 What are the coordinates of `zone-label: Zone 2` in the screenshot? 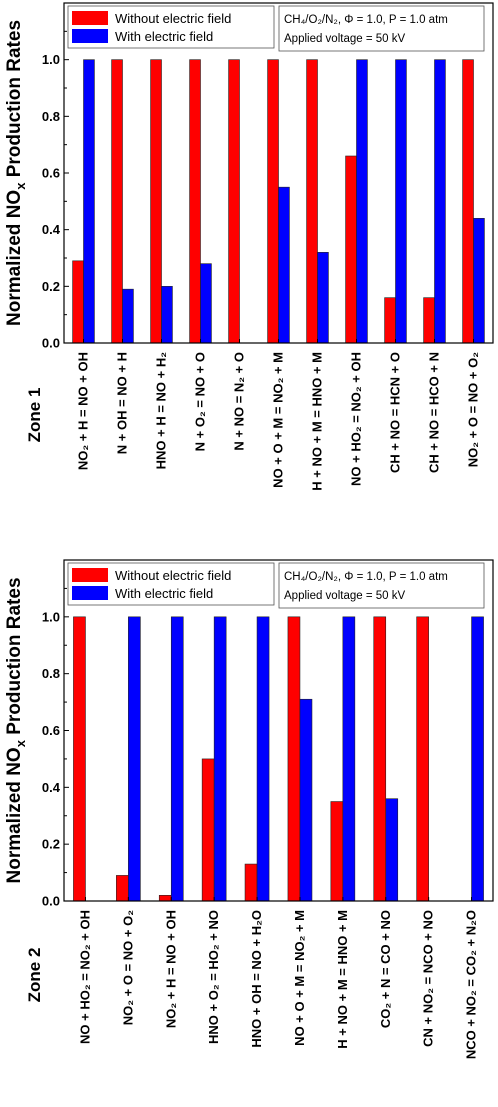 It's located at (34, 975).